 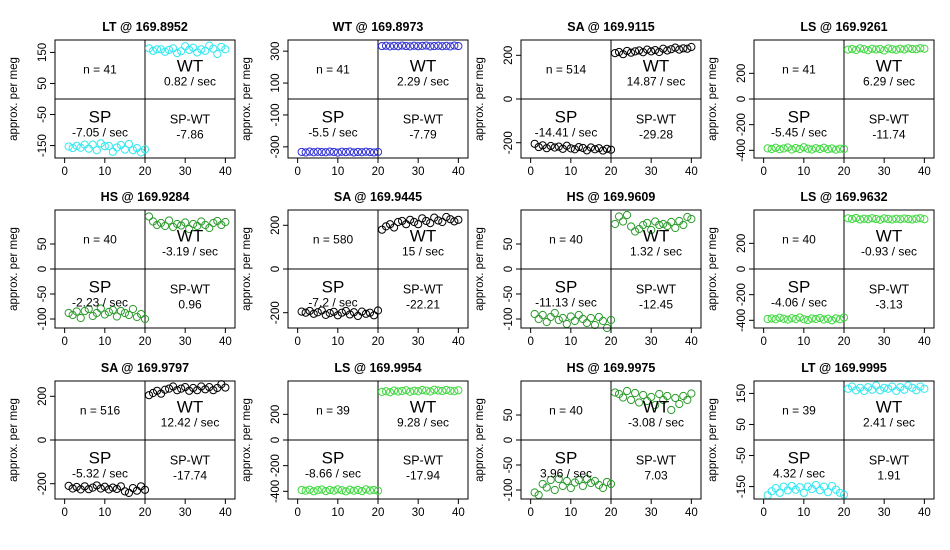 What do you see at coordinates (378, 27) in the screenshot?
I see `panel-title: WT @ 169.8973` at bounding box center [378, 27].